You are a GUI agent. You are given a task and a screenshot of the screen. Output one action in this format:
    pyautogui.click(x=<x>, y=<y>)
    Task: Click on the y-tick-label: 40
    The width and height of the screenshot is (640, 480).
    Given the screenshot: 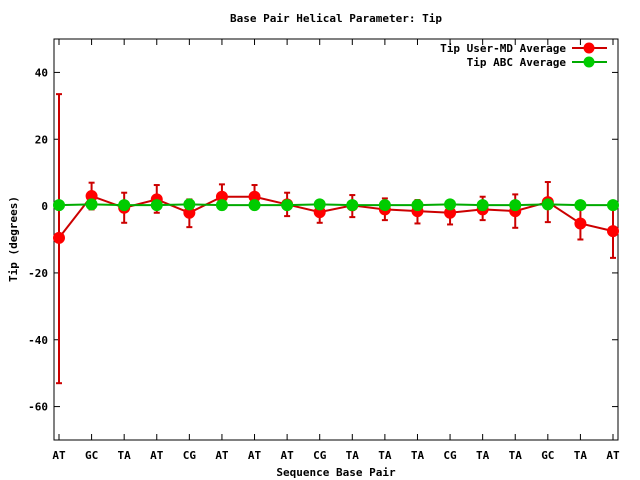 What is the action you would take?
    pyautogui.click(x=41, y=72)
    